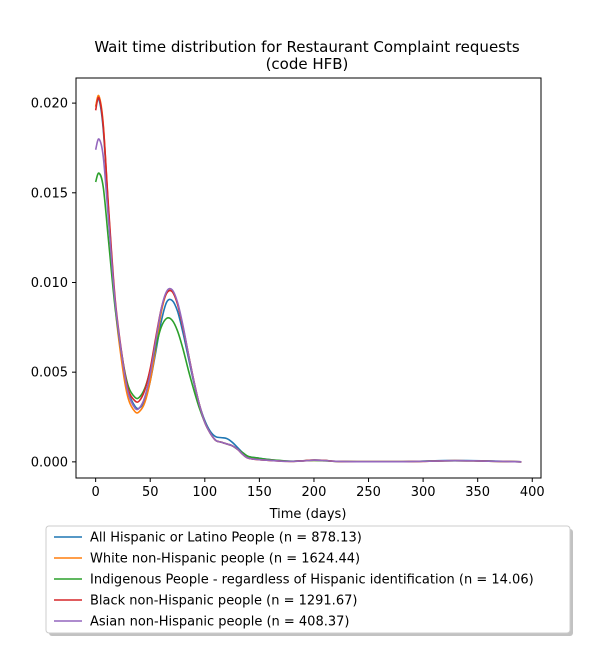 This screenshot has width=600, height=650. I want to click on legend-label: Black non-Hispanic people (n = 1291.67), so click(223, 601).